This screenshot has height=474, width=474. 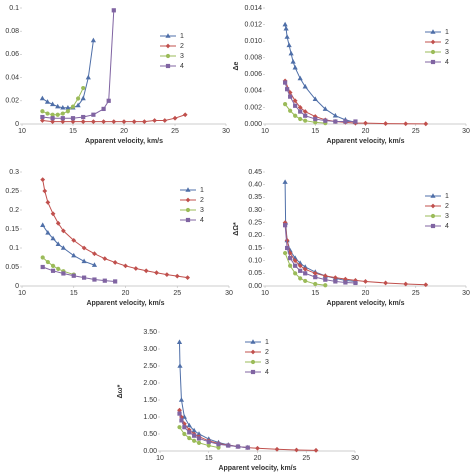 I want to click on y-tick-label: 0.00, so click(x=150, y=451).